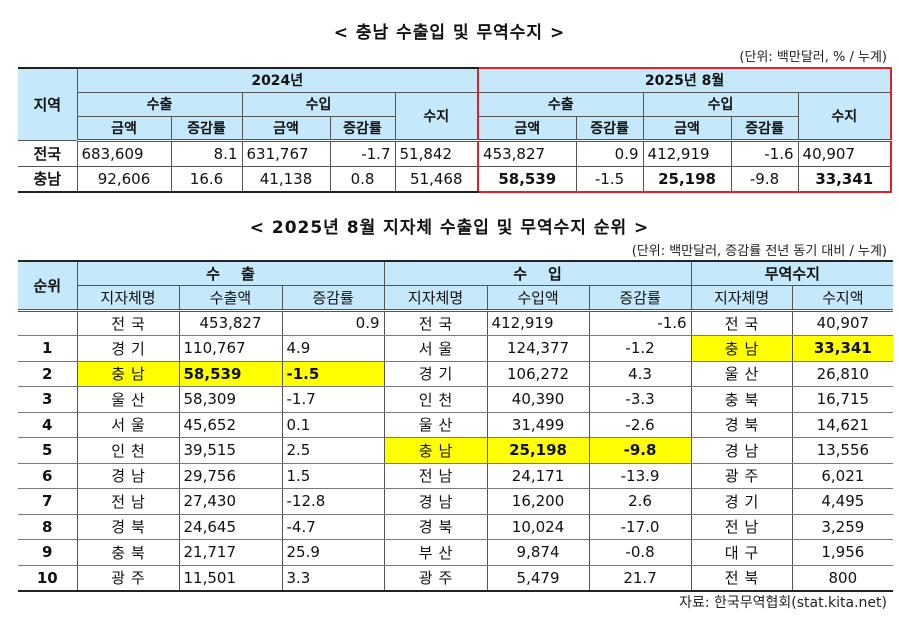 This screenshot has height=621, width=899. I want to click on cell: 92,606, so click(124, 179).